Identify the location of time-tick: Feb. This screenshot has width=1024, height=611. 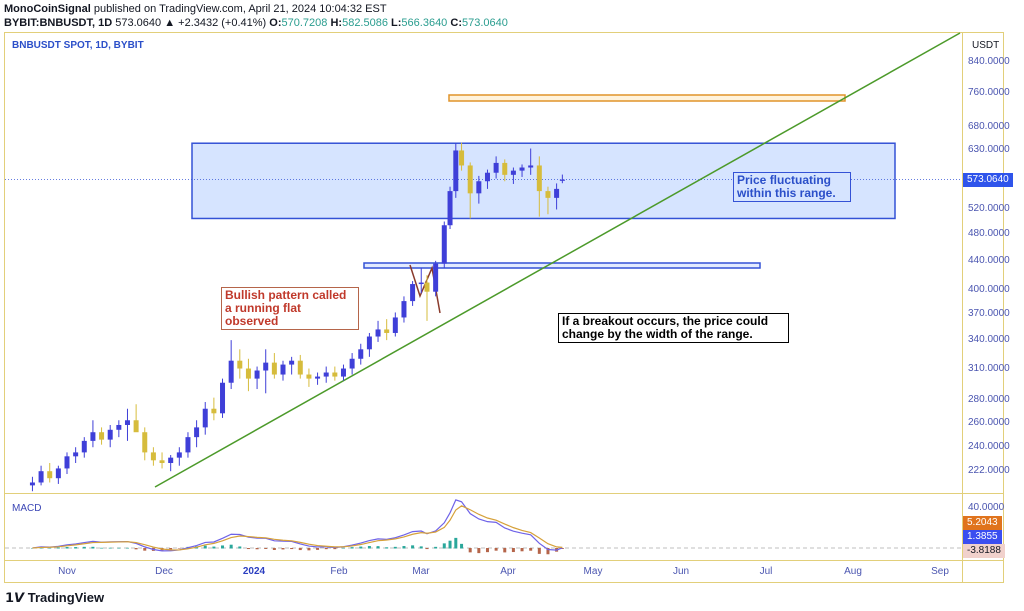
(339, 571).